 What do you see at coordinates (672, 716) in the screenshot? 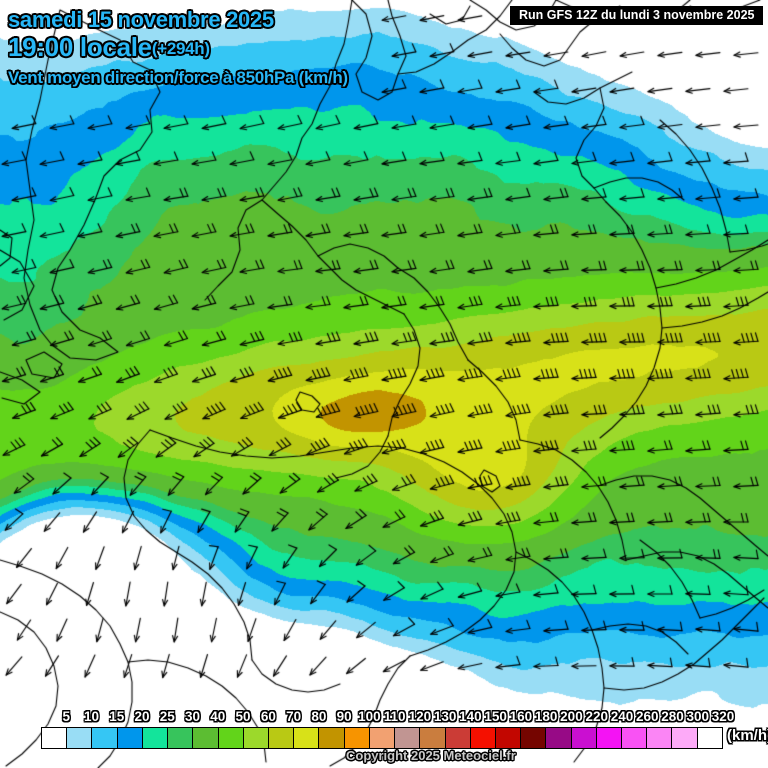
I see `legend-tick: 280` at bounding box center [672, 716].